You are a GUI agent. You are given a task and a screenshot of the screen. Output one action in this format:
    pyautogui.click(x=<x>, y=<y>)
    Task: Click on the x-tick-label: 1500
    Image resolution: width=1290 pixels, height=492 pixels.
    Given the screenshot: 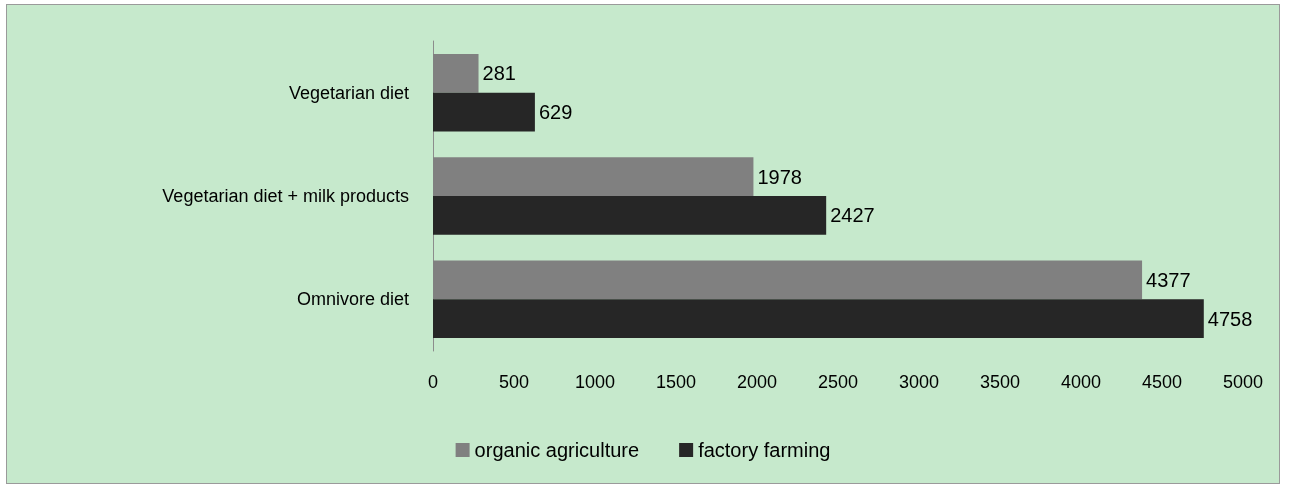 What is the action you would take?
    pyautogui.click(x=676, y=382)
    